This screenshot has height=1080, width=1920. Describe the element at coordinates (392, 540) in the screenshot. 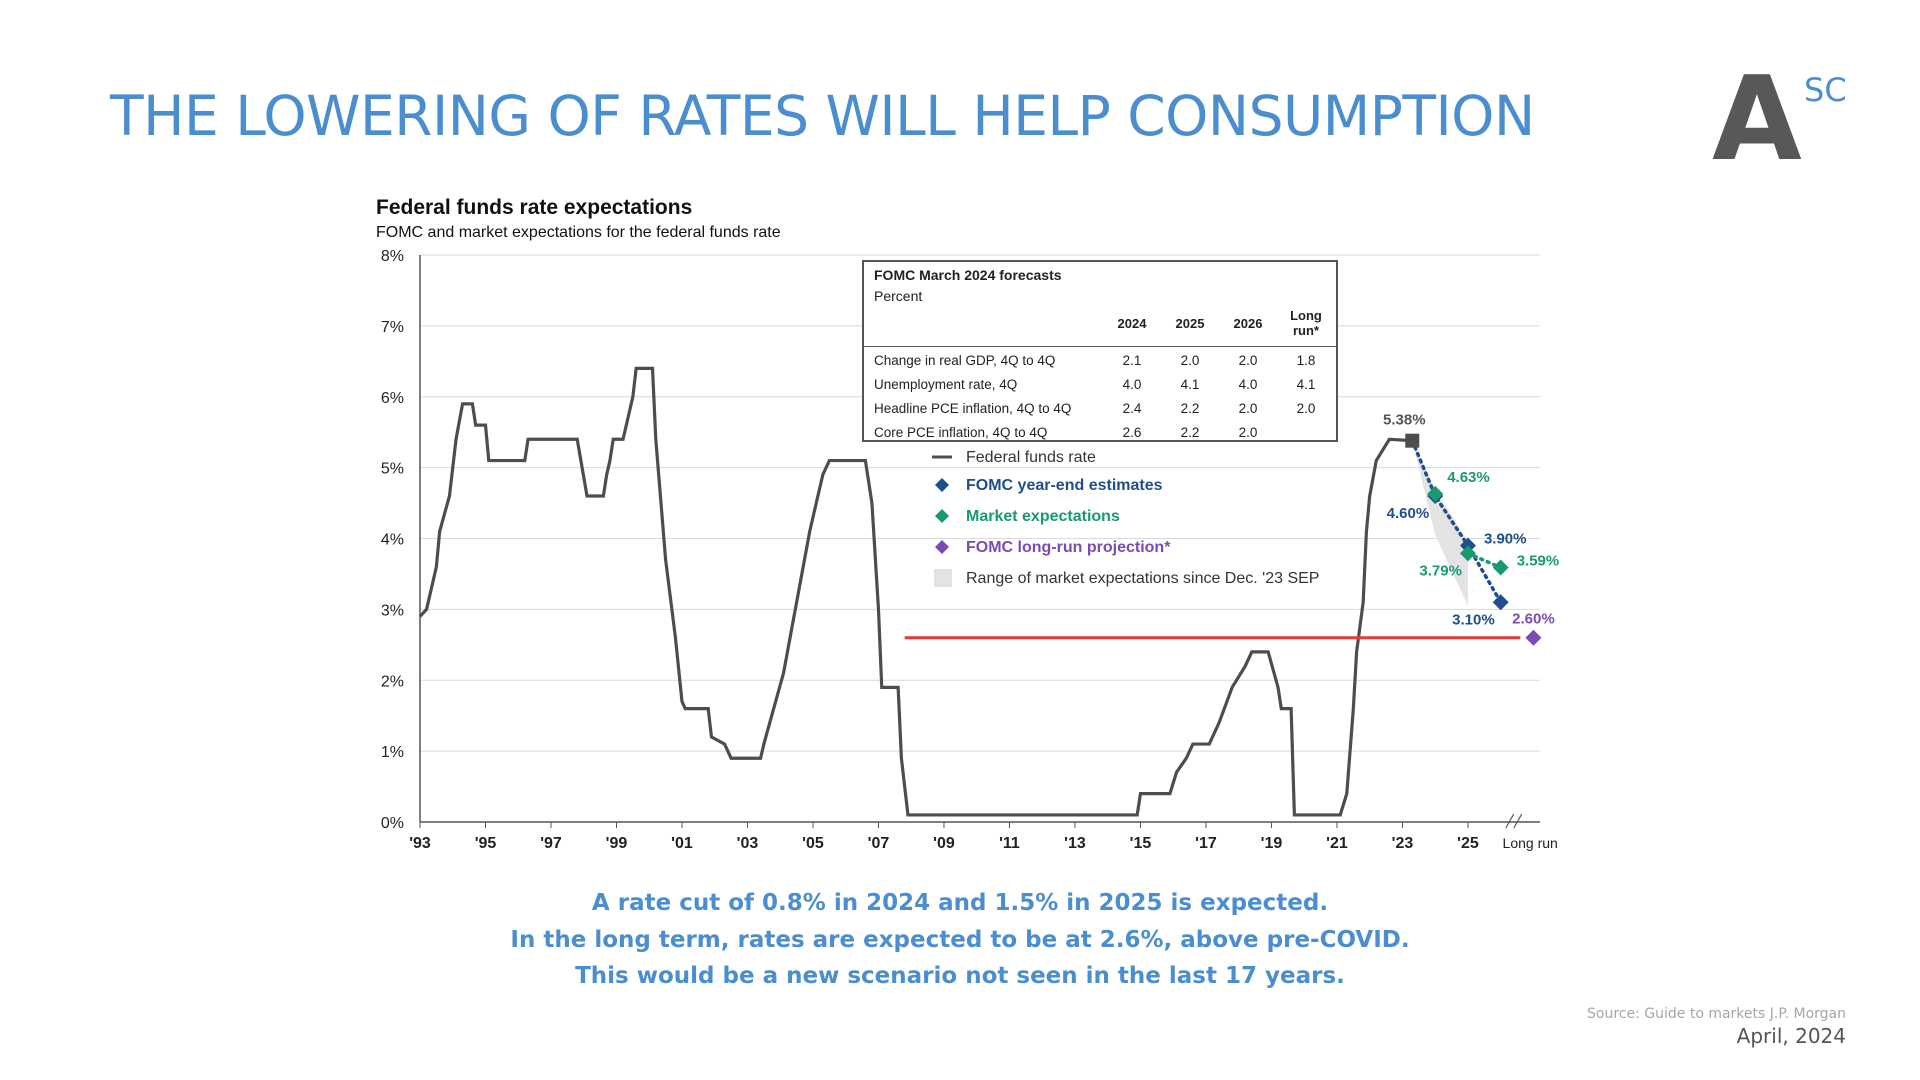

I see `y-tick-label: 4%` at that location.